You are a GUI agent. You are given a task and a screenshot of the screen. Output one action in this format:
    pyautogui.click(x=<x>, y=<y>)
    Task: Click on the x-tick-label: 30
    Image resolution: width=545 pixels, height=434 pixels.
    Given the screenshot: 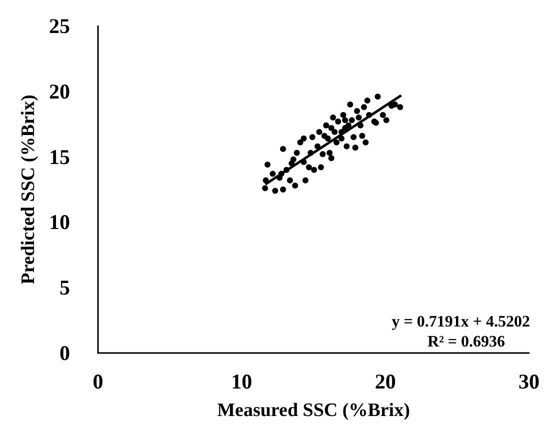 What is the action you would take?
    pyautogui.click(x=529, y=382)
    